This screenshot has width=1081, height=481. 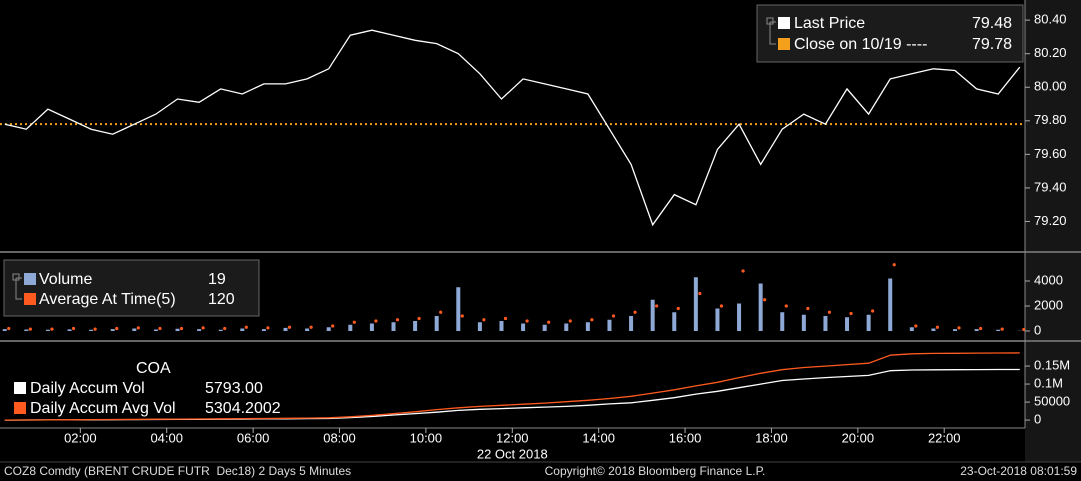 What do you see at coordinates (944, 437) in the screenshot?
I see `x-tick-label: 22:00` at bounding box center [944, 437].